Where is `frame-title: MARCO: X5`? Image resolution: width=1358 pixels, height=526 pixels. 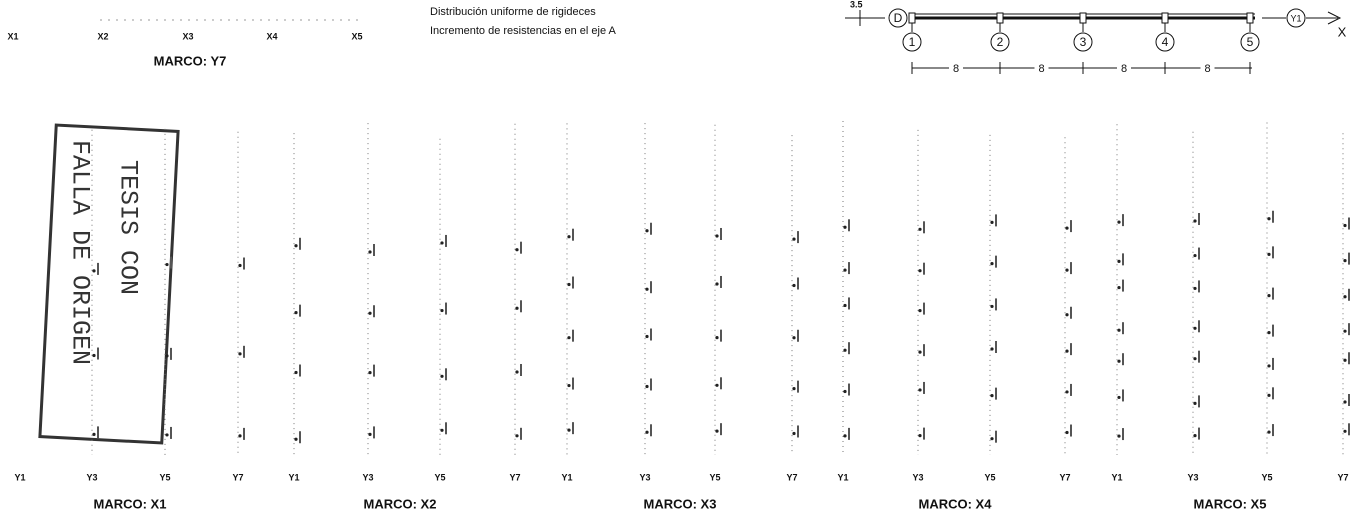 frame-title: MARCO: X5 is located at coordinates (1230, 503).